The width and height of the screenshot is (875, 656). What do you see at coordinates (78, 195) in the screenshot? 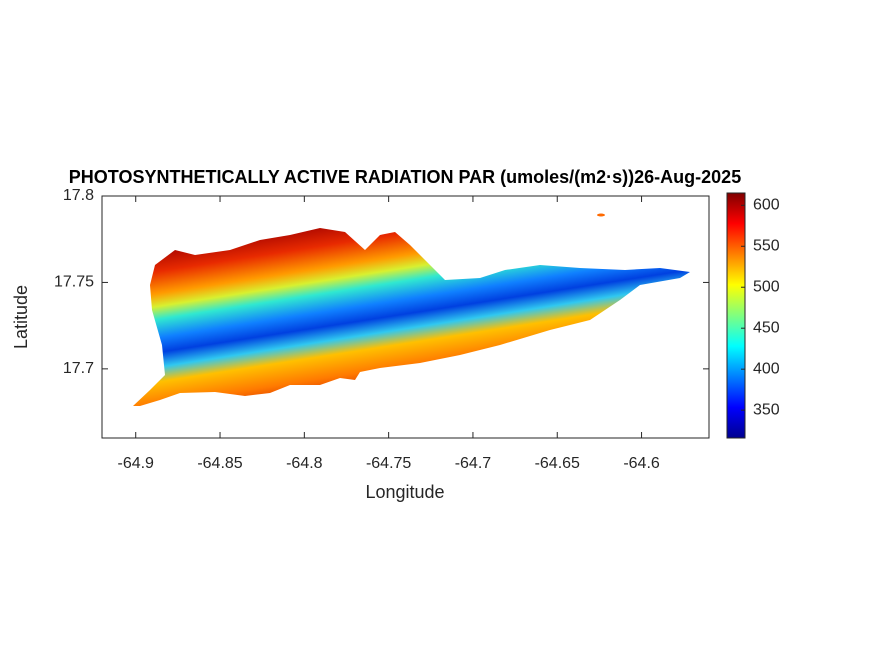
I see `y-tick-label: 17.8` at bounding box center [78, 195].